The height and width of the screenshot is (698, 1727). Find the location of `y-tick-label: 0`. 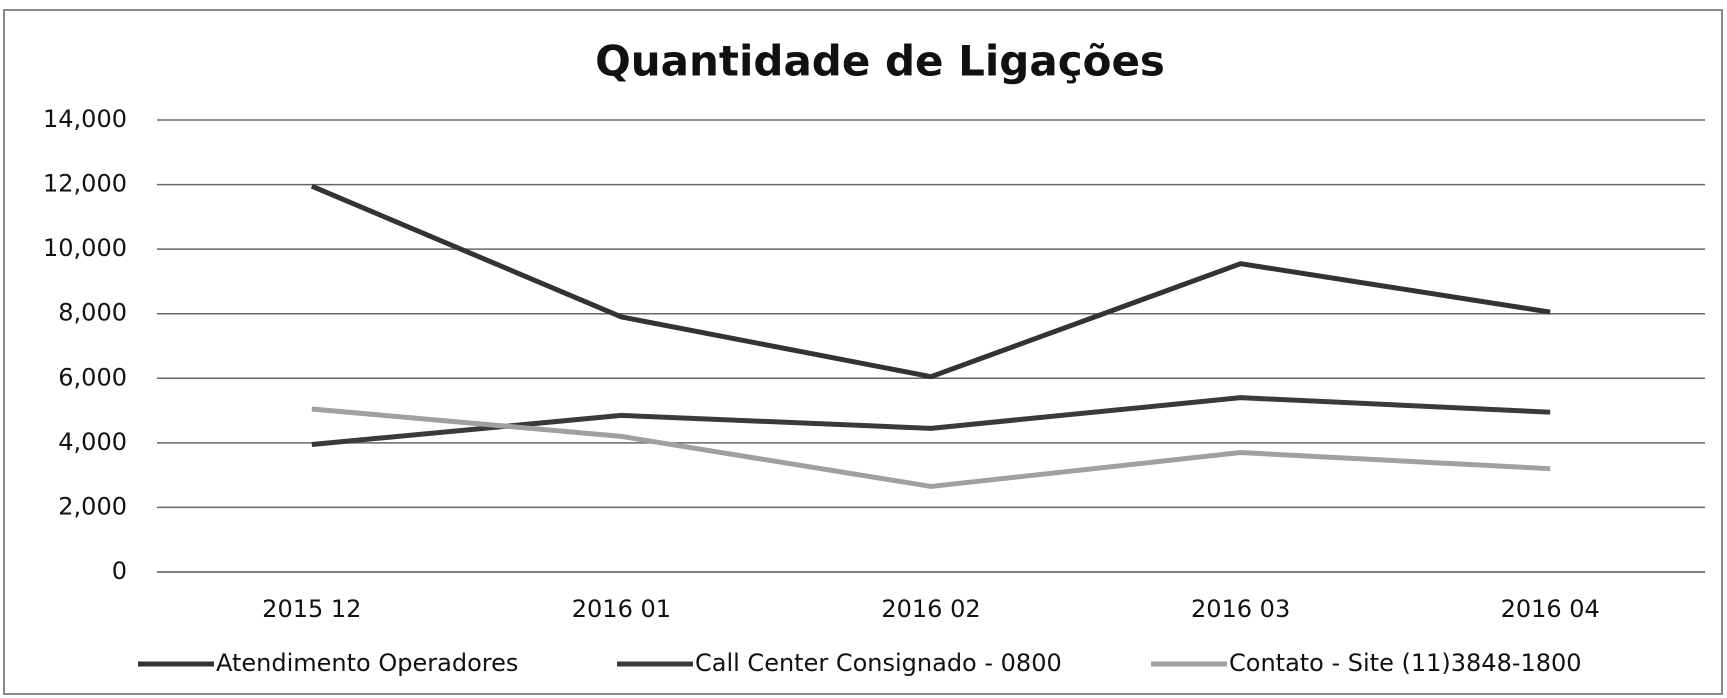

y-tick-label: 0 is located at coordinates (119, 571).